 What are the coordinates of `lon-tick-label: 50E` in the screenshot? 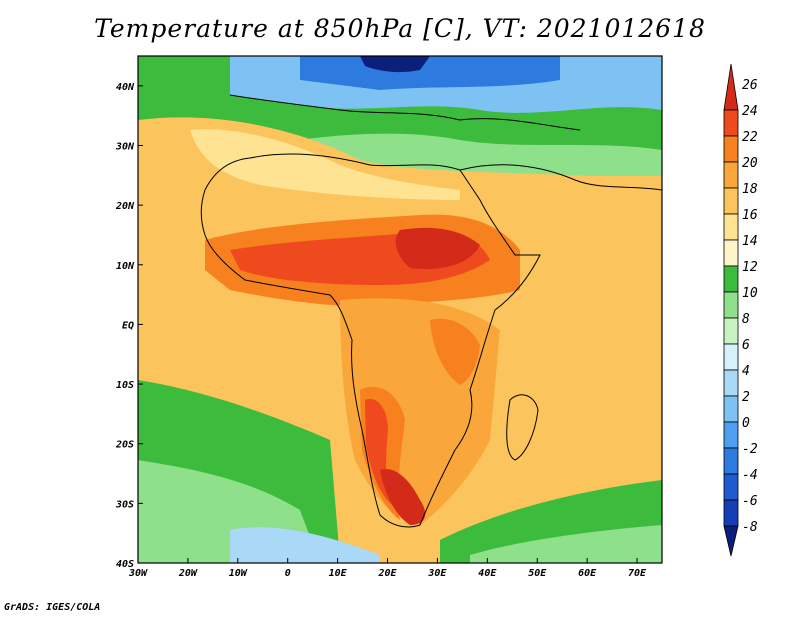 It's located at (537, 573).